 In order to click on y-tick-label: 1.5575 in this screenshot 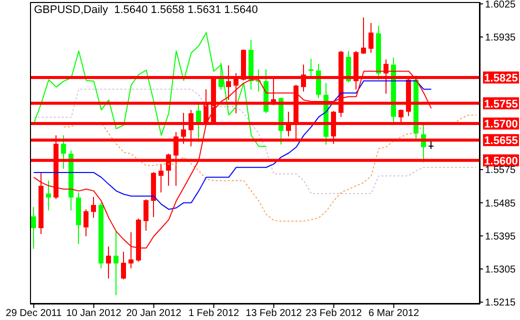, I will do `click(500, 170)`.